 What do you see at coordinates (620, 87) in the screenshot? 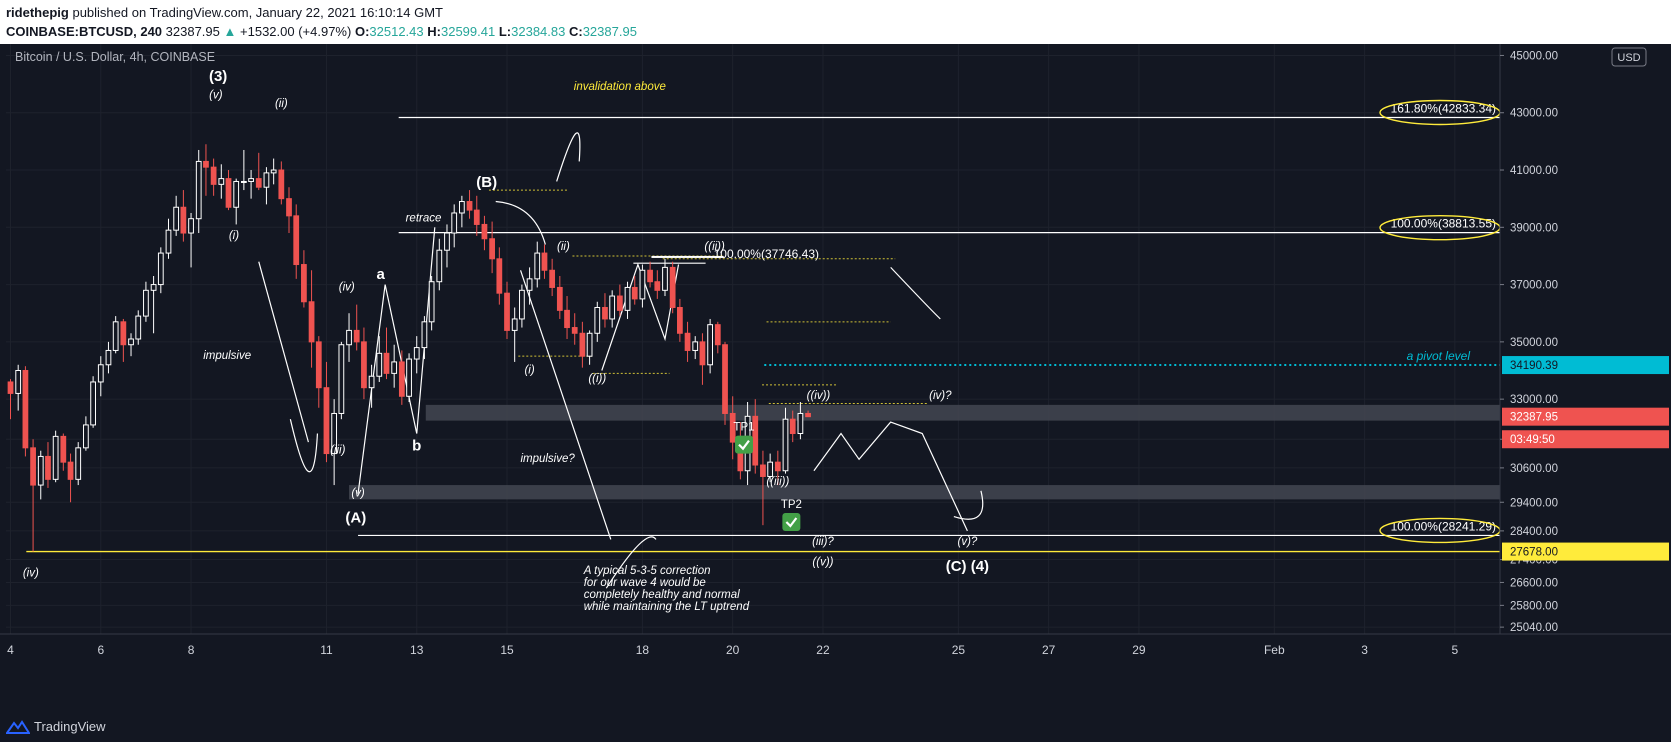
I see `wave-label: invalidation above` at bounding box center [620, 87].